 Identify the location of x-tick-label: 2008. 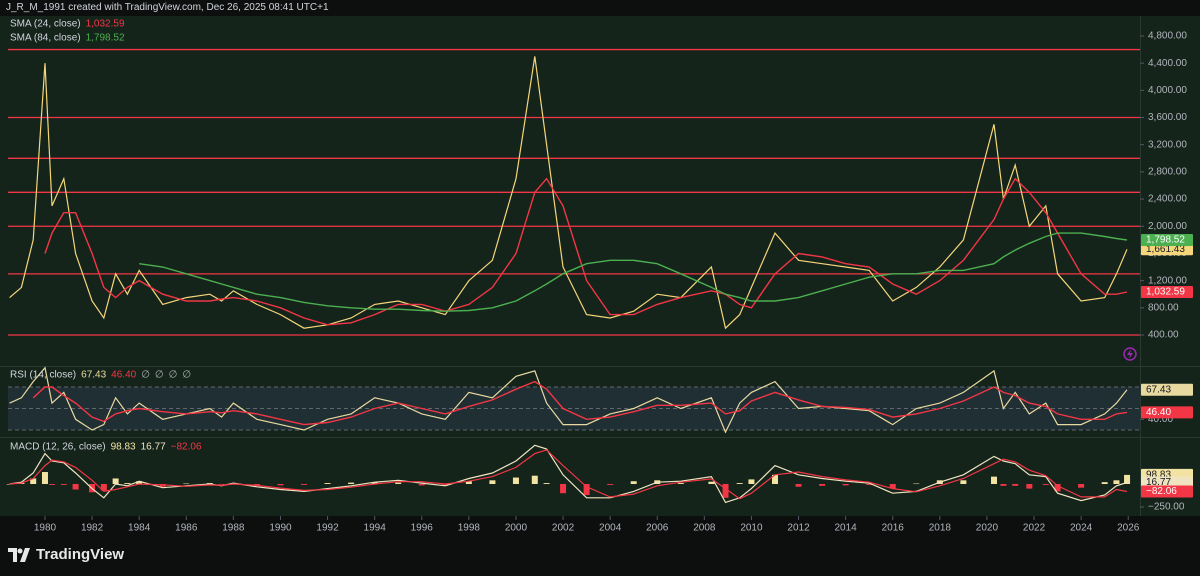
(704, 528).